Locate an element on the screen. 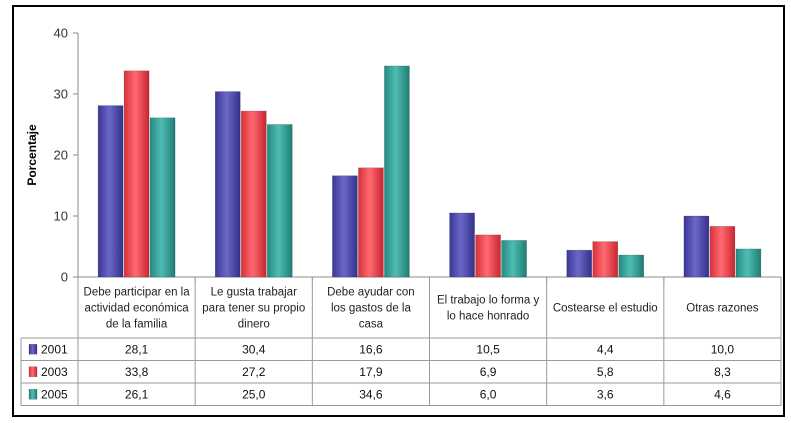 Image resolution: width=791 pixels, height=423 pixels. table-cell-value: 17,9 is located at coordinates (371, 372).